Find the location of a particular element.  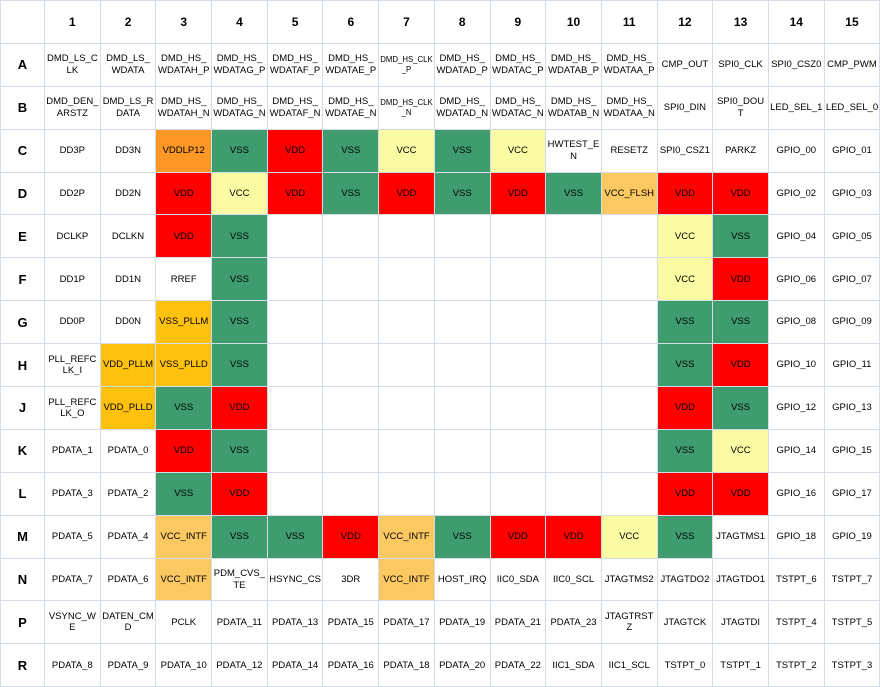

pin-cell-K9 is located at coordinates (518, 450).